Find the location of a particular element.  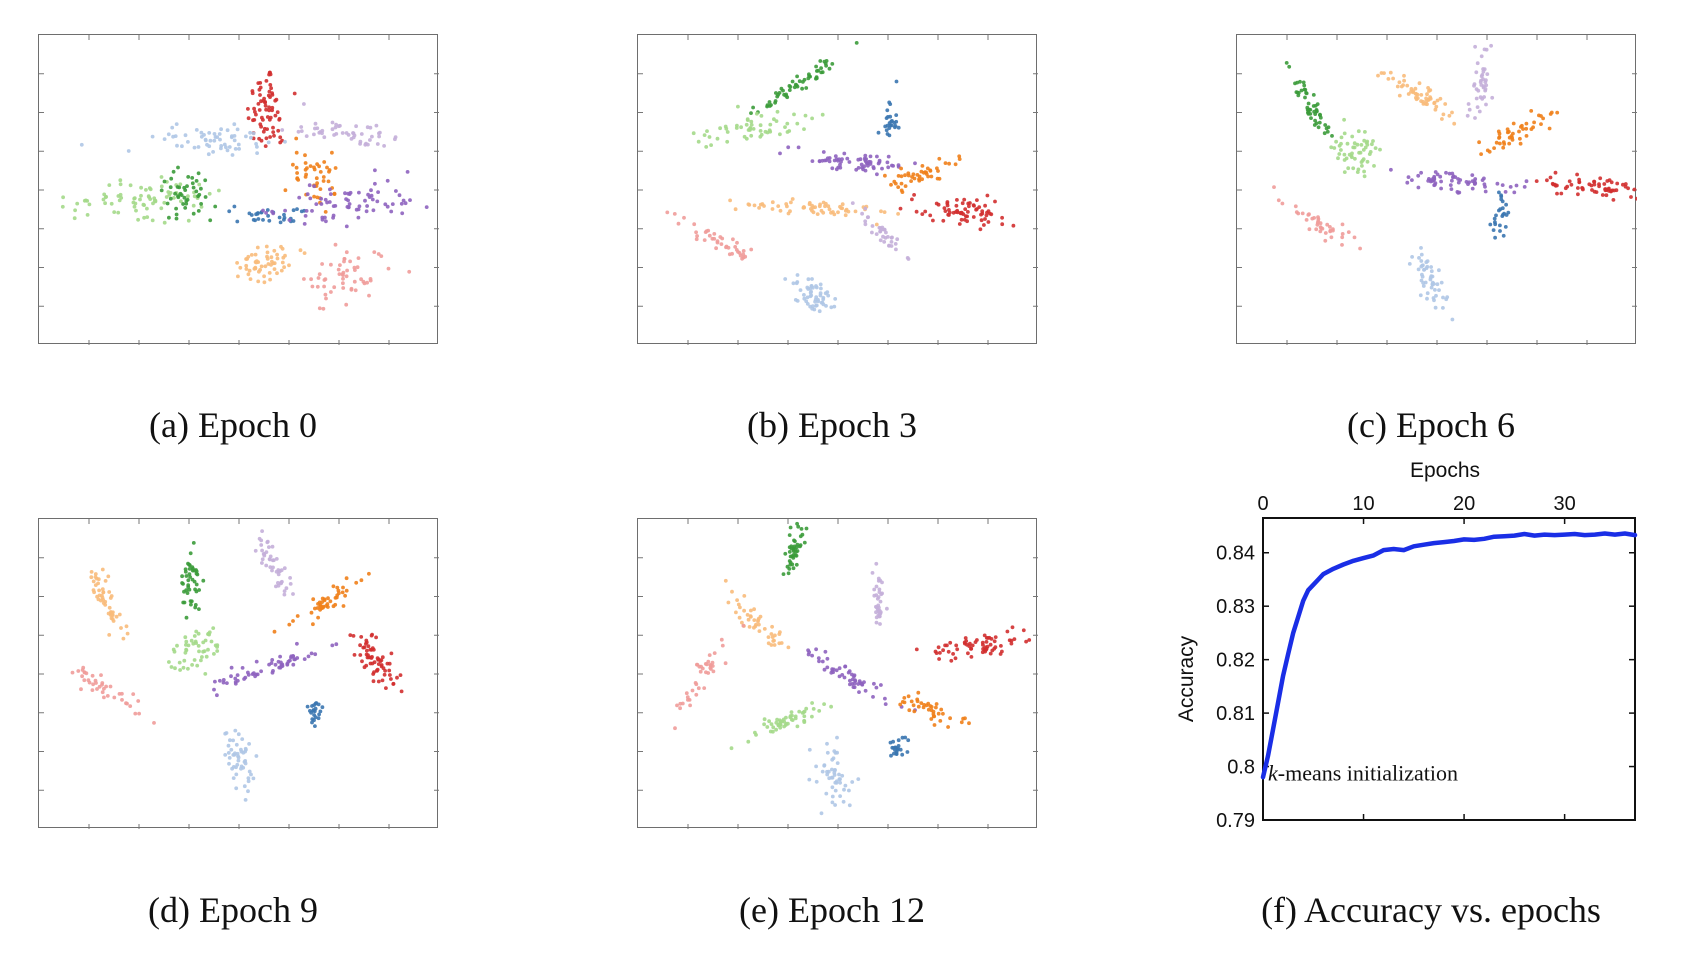

cluster-lightorange is located at coordinates (109, 604).